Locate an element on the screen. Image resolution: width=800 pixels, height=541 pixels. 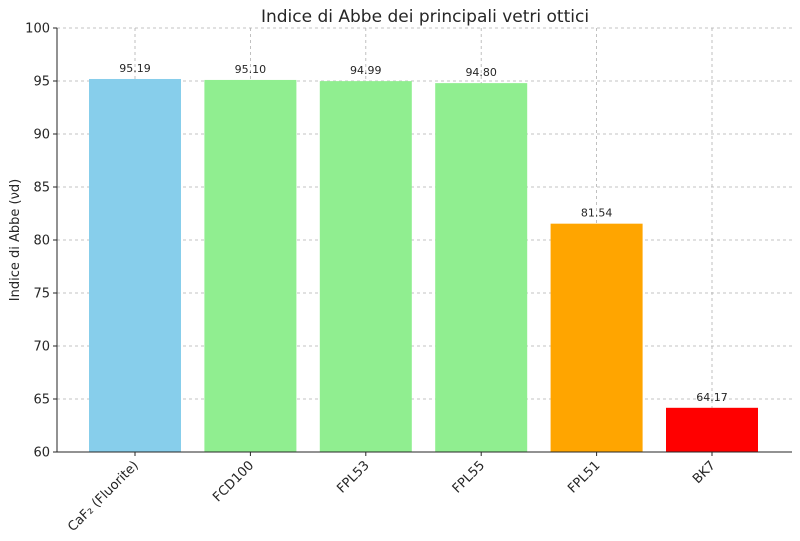
bar-value-label: 95.19 is located at coordinates (135, 68).